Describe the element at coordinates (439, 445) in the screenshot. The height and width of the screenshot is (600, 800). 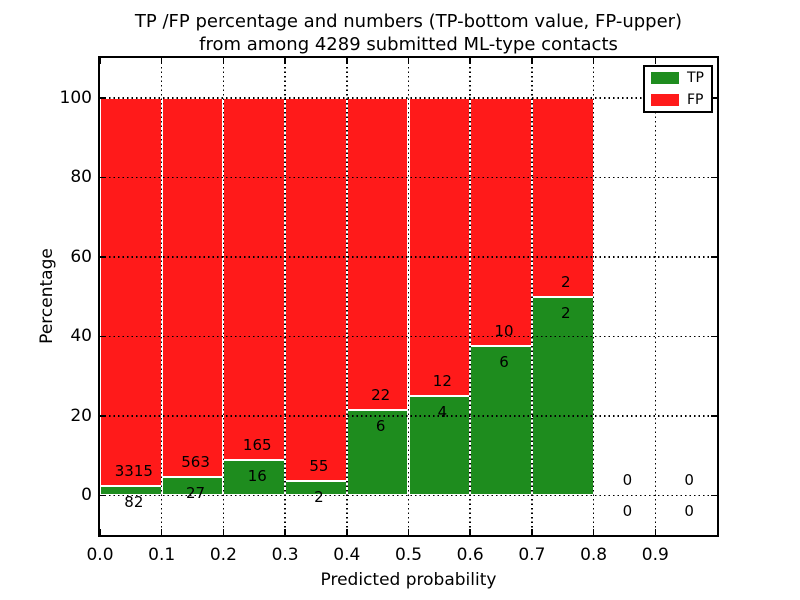
I see `bar-tp-segment` at that location.